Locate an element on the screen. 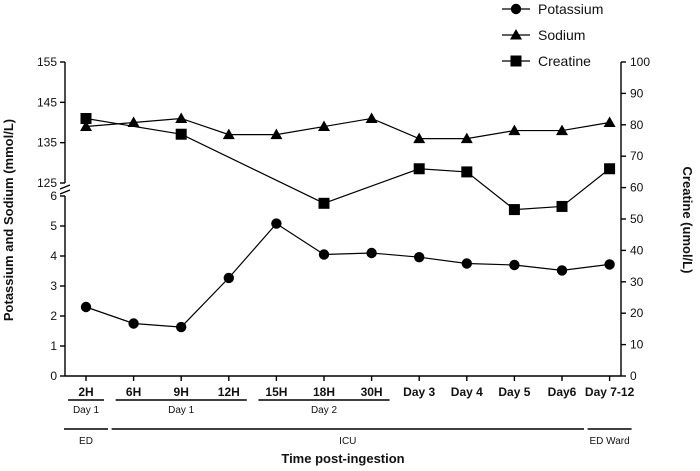 The height and width of the screenshot is (471, 700). x-tick-label: 2H is located at coordinates (85, 392).